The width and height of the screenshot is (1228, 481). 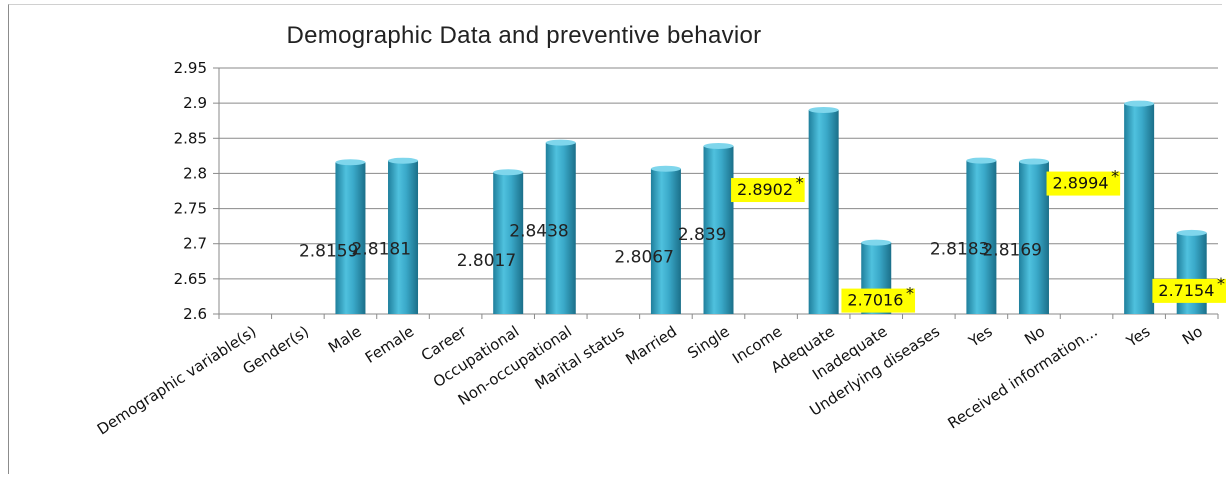 What do you see at coordinates (345, 339) in the screenshot?
I see `x-category-label: Male` at bounding box center [345, 339].